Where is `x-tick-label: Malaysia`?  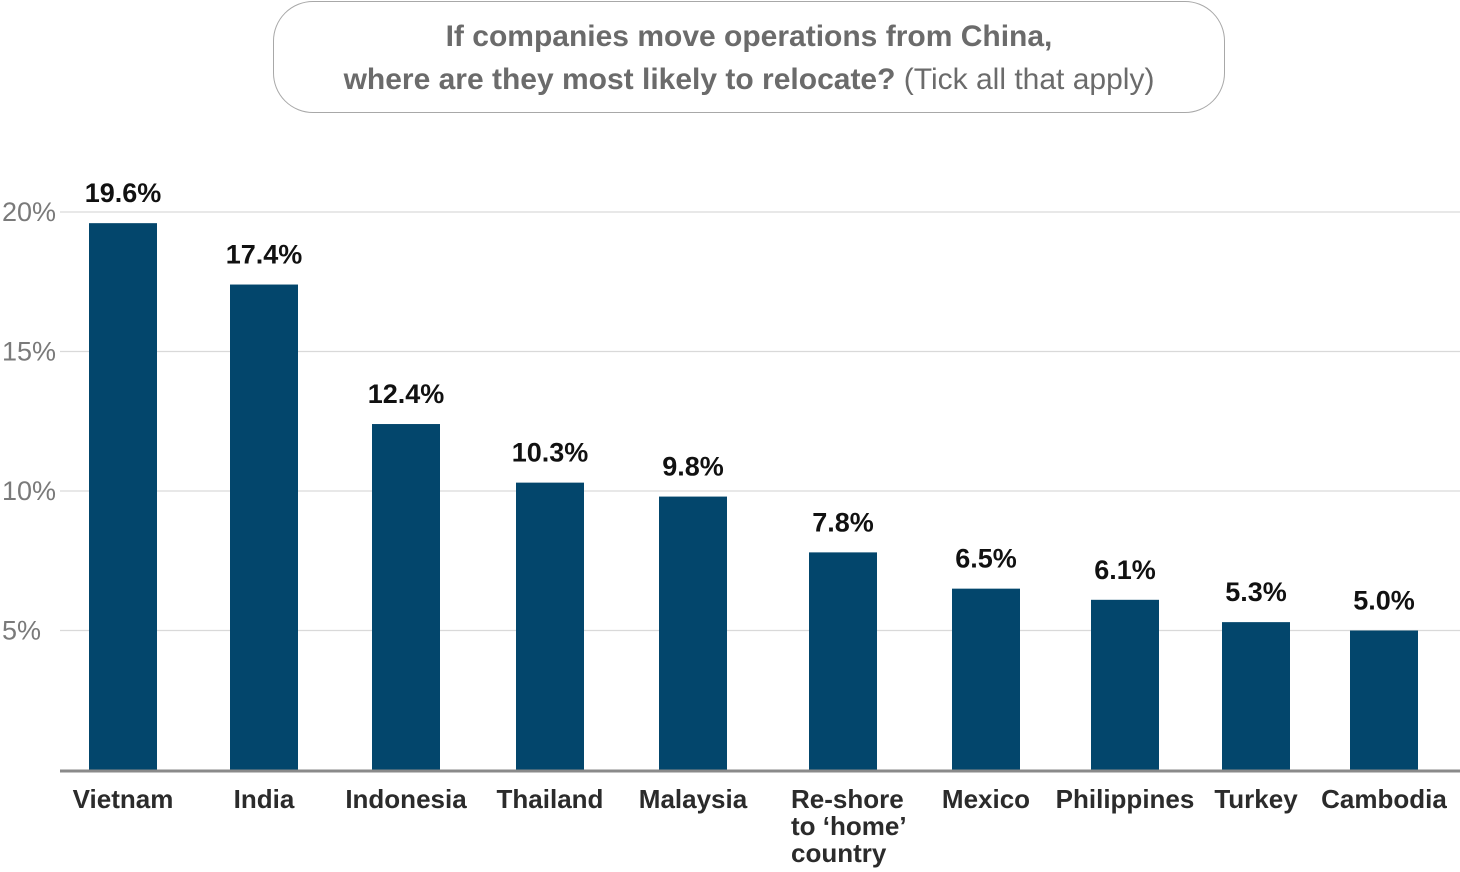 x-tick-label: Malaysia is located at coordinates (693, 799).